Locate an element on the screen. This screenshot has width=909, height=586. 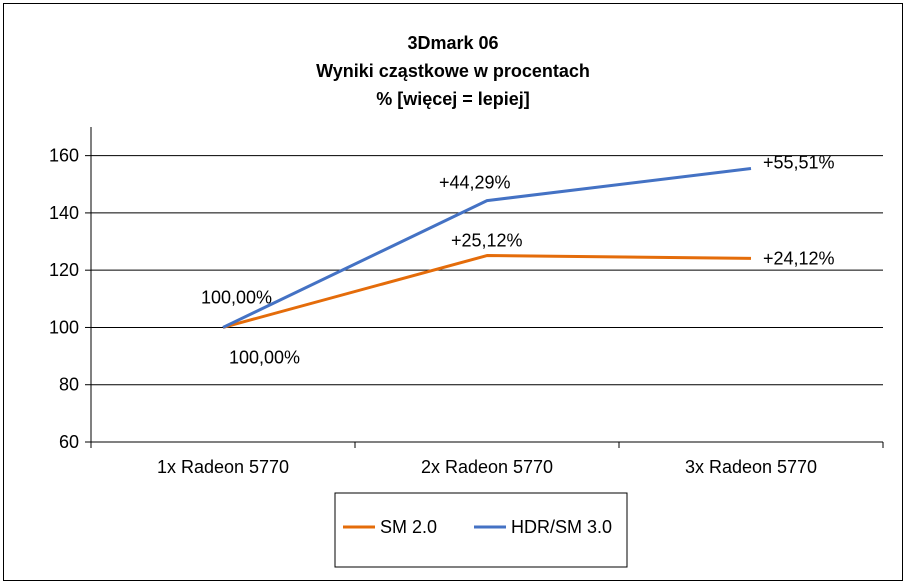
x-tick-label: 3x Radeon 5770 is located at coordinates (751, 467).